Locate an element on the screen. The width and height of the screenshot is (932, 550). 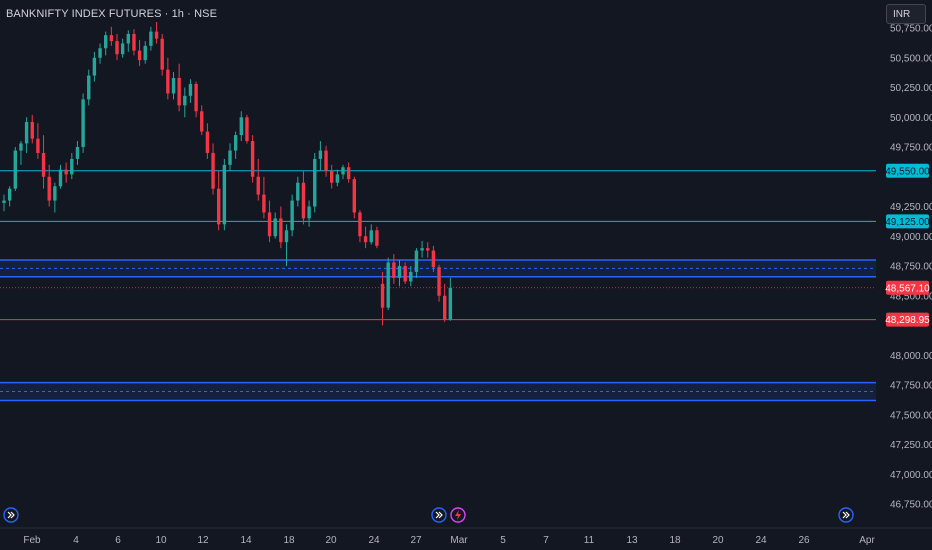
last-price-price-label: 48,567.10 is located at coordinates (907, 288).